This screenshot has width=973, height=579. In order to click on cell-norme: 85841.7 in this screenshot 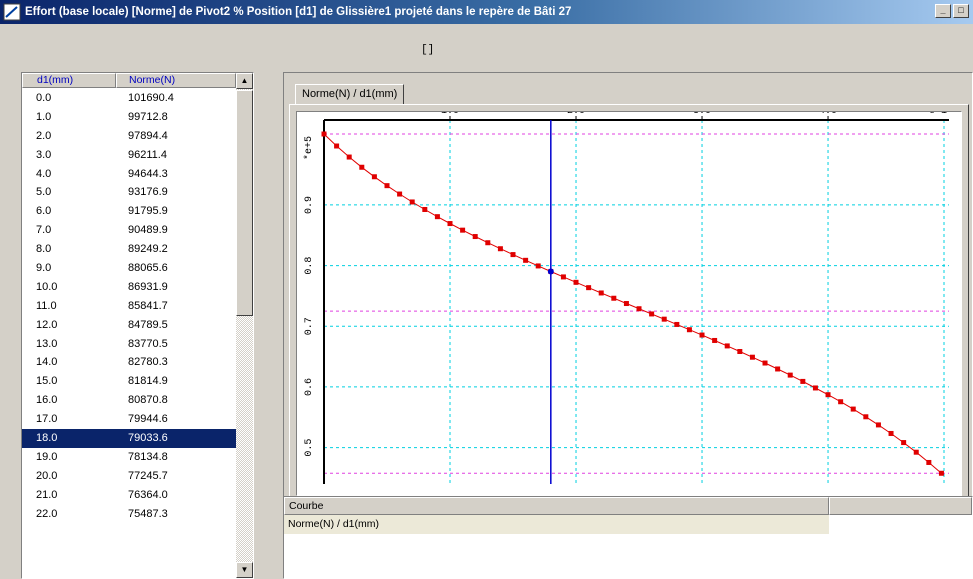, I will do `click(148, 305)`.